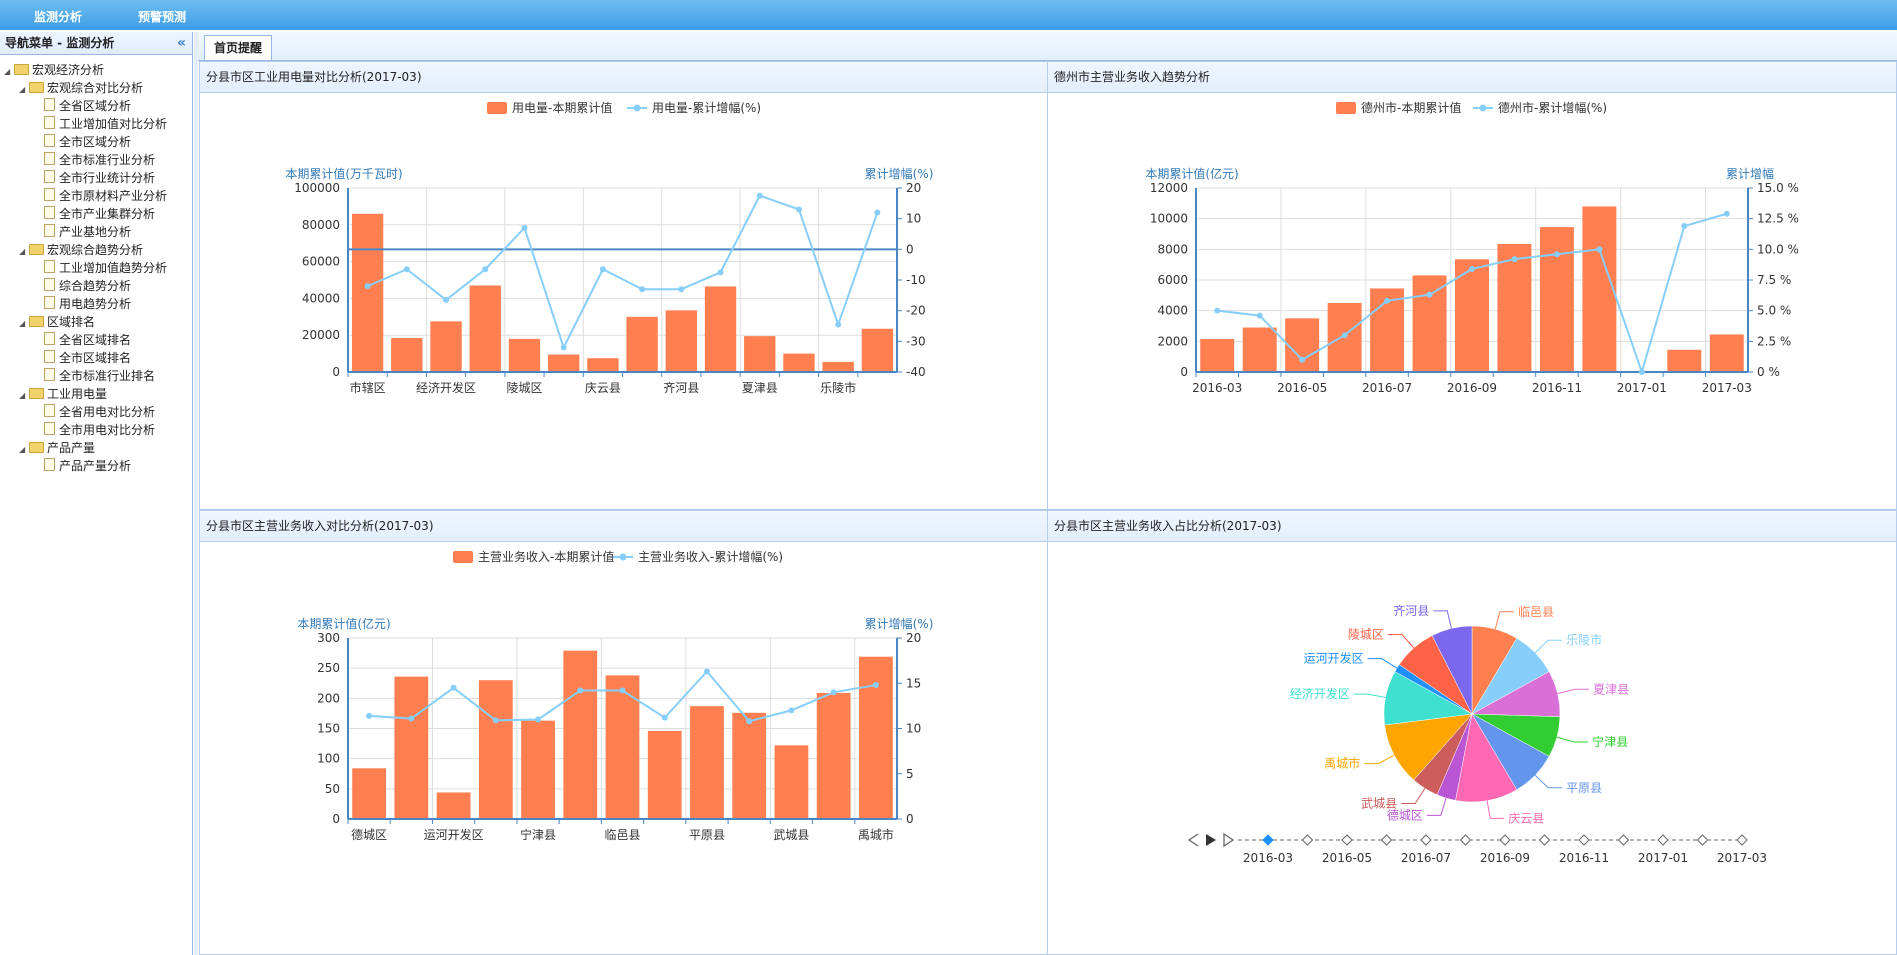  Describe the element at coordinates (1366, 634) in the screenshot. I see `pie-label: 陵城区` at that location.